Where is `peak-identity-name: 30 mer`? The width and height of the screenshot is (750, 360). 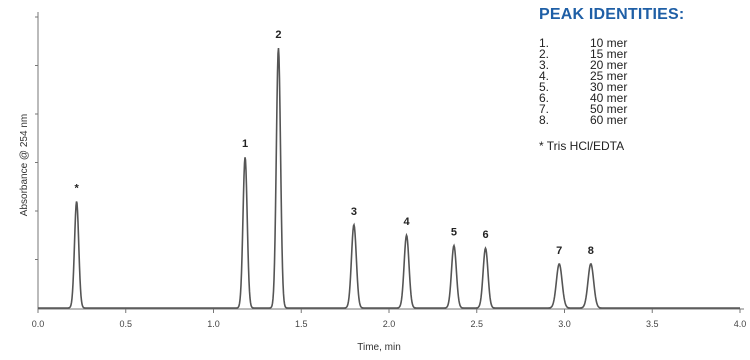
peak-identity-name: 30 mer is located at coordinates (609, 87).